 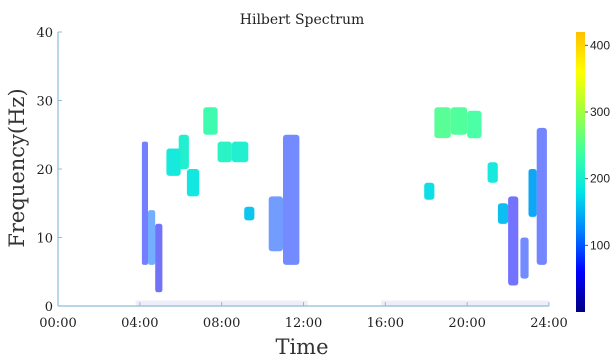 I want to click on colorbar-tick-label: 300, so click(x=600, y=112).